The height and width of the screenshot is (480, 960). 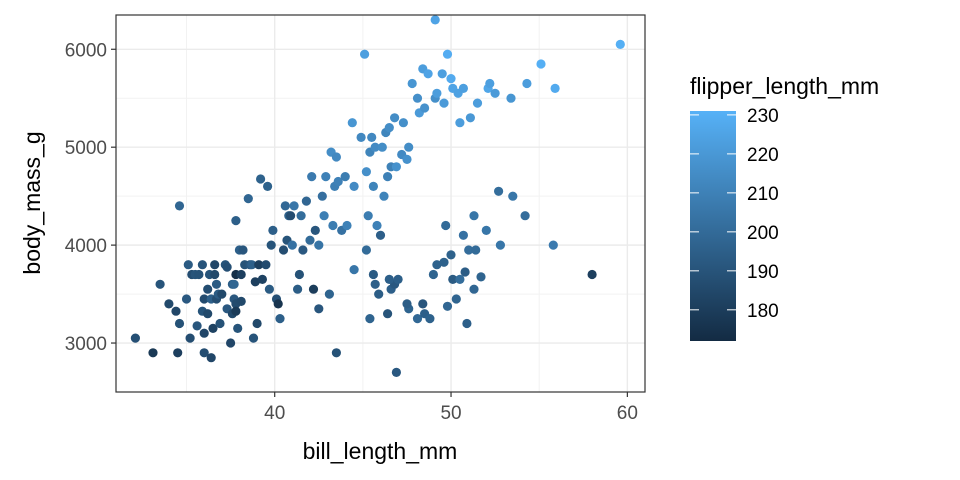 What do you see at coordinates (450, 413) in the screenshot?
I see `x-tick-label: 50` at bounding box center [450, 413].